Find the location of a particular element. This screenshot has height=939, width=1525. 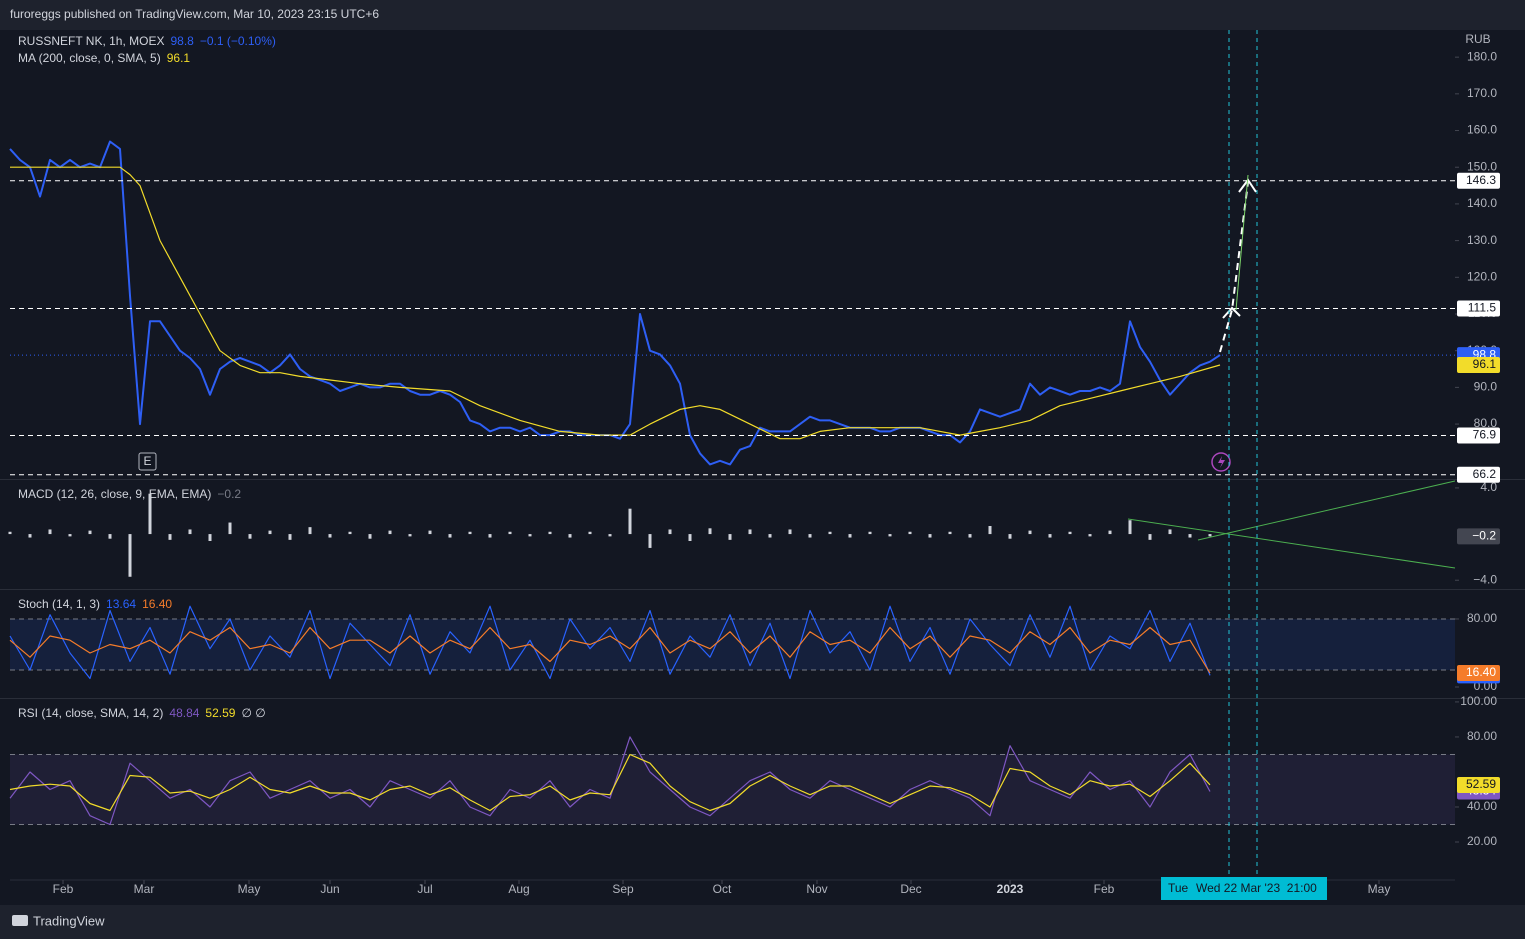

price-badge-label: 146.3 is located at coordinates (1481, 180).